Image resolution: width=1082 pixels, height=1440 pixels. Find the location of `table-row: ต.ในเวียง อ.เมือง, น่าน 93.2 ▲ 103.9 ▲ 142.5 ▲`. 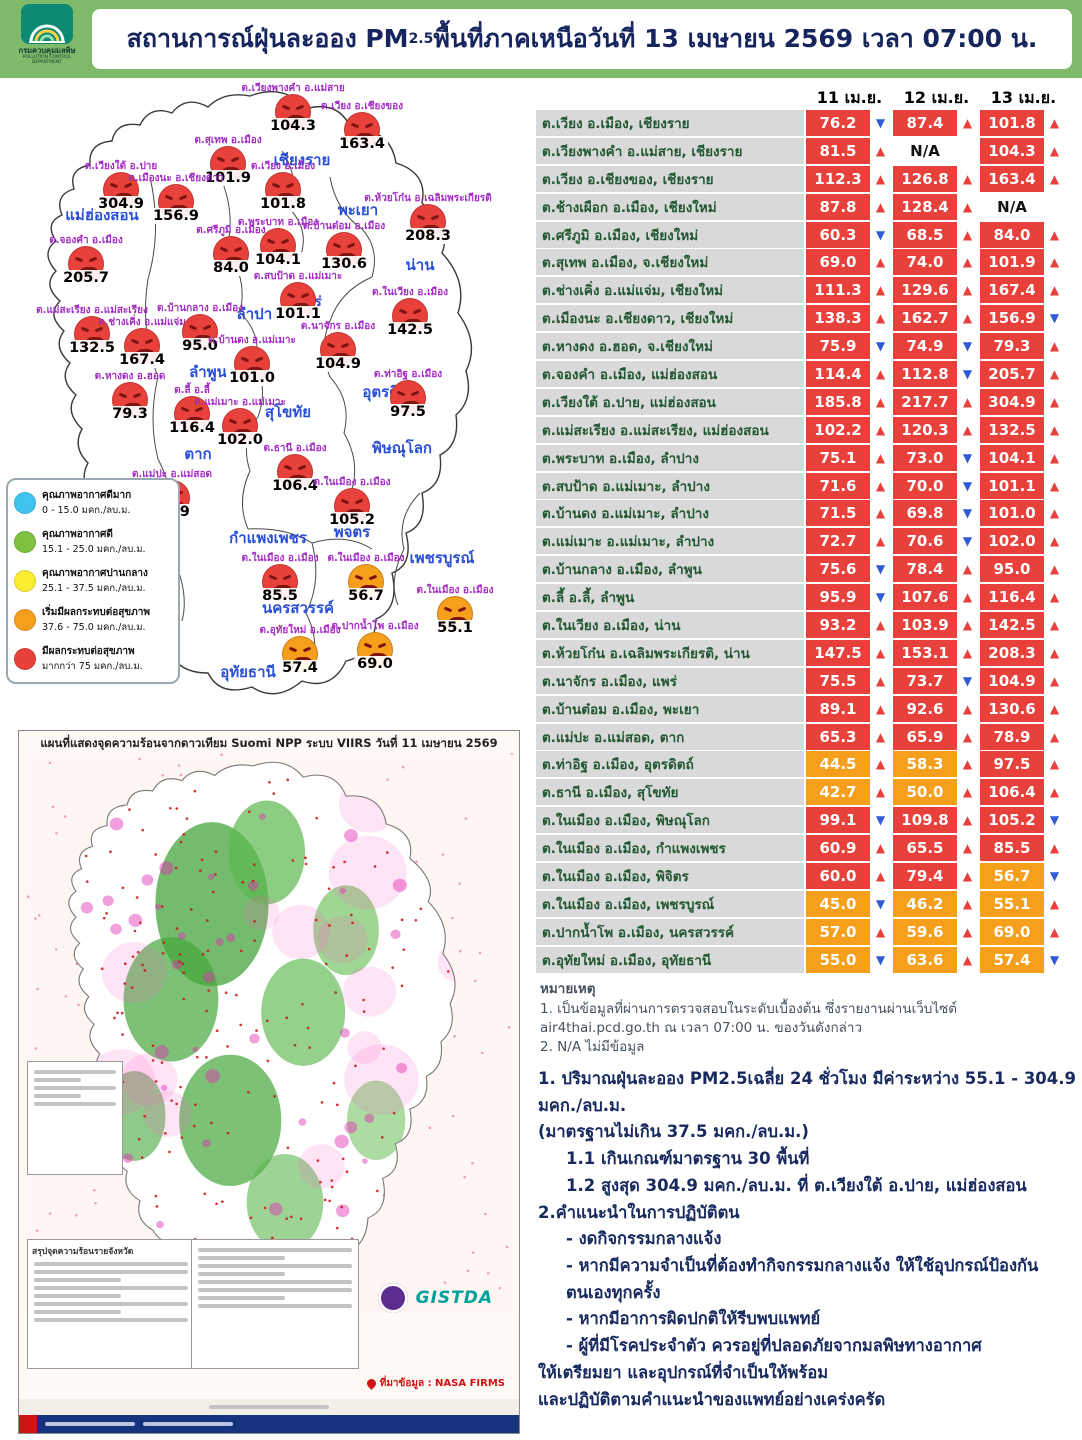

table-row: ต.ในเวียง อ.เมือง, น่าน 93.2 ▲ 103.9 ▲ 142.5 ▲ is located at coordinates (808, 625).